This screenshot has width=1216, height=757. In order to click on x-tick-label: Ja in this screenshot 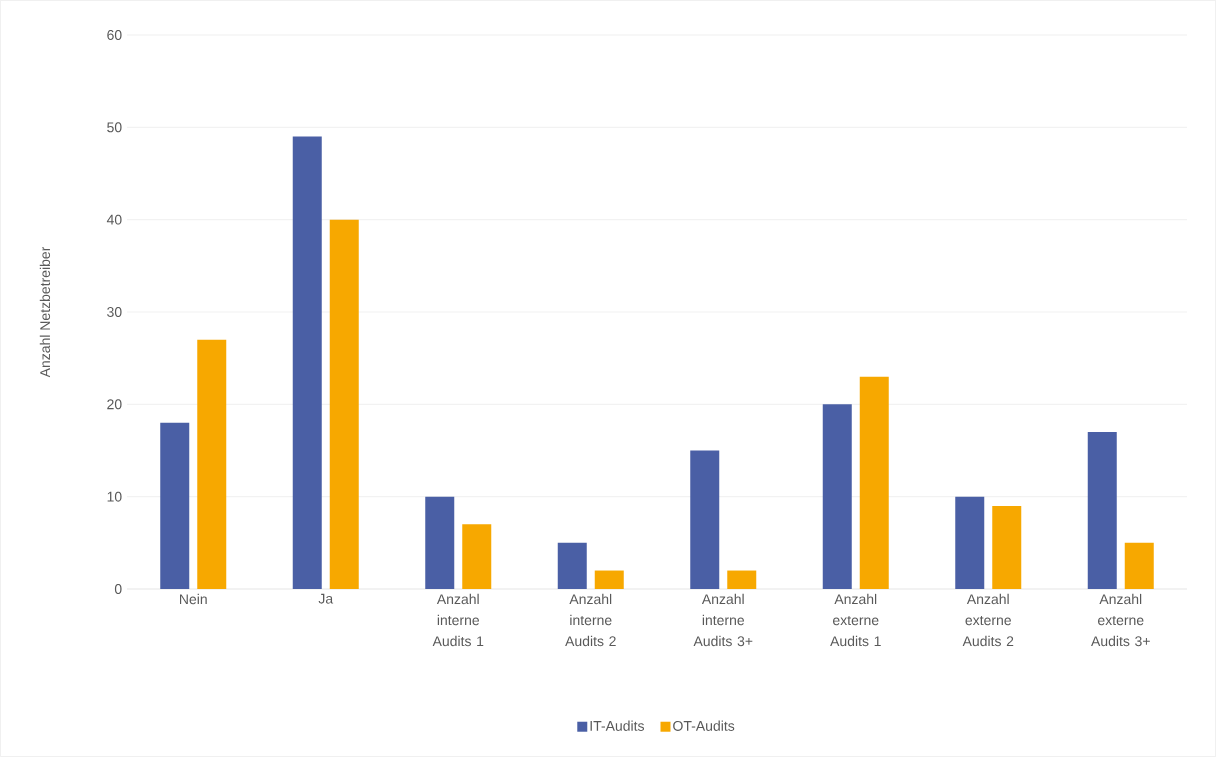, I will do `click(326, 598)`.